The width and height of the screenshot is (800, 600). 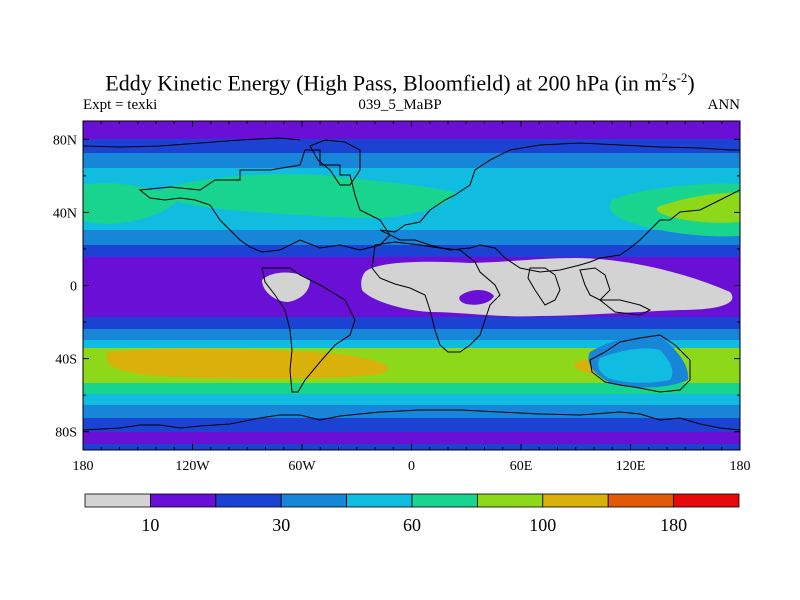 I want to click on experiment-label: Expt = texki, so click(x=120, y=105).